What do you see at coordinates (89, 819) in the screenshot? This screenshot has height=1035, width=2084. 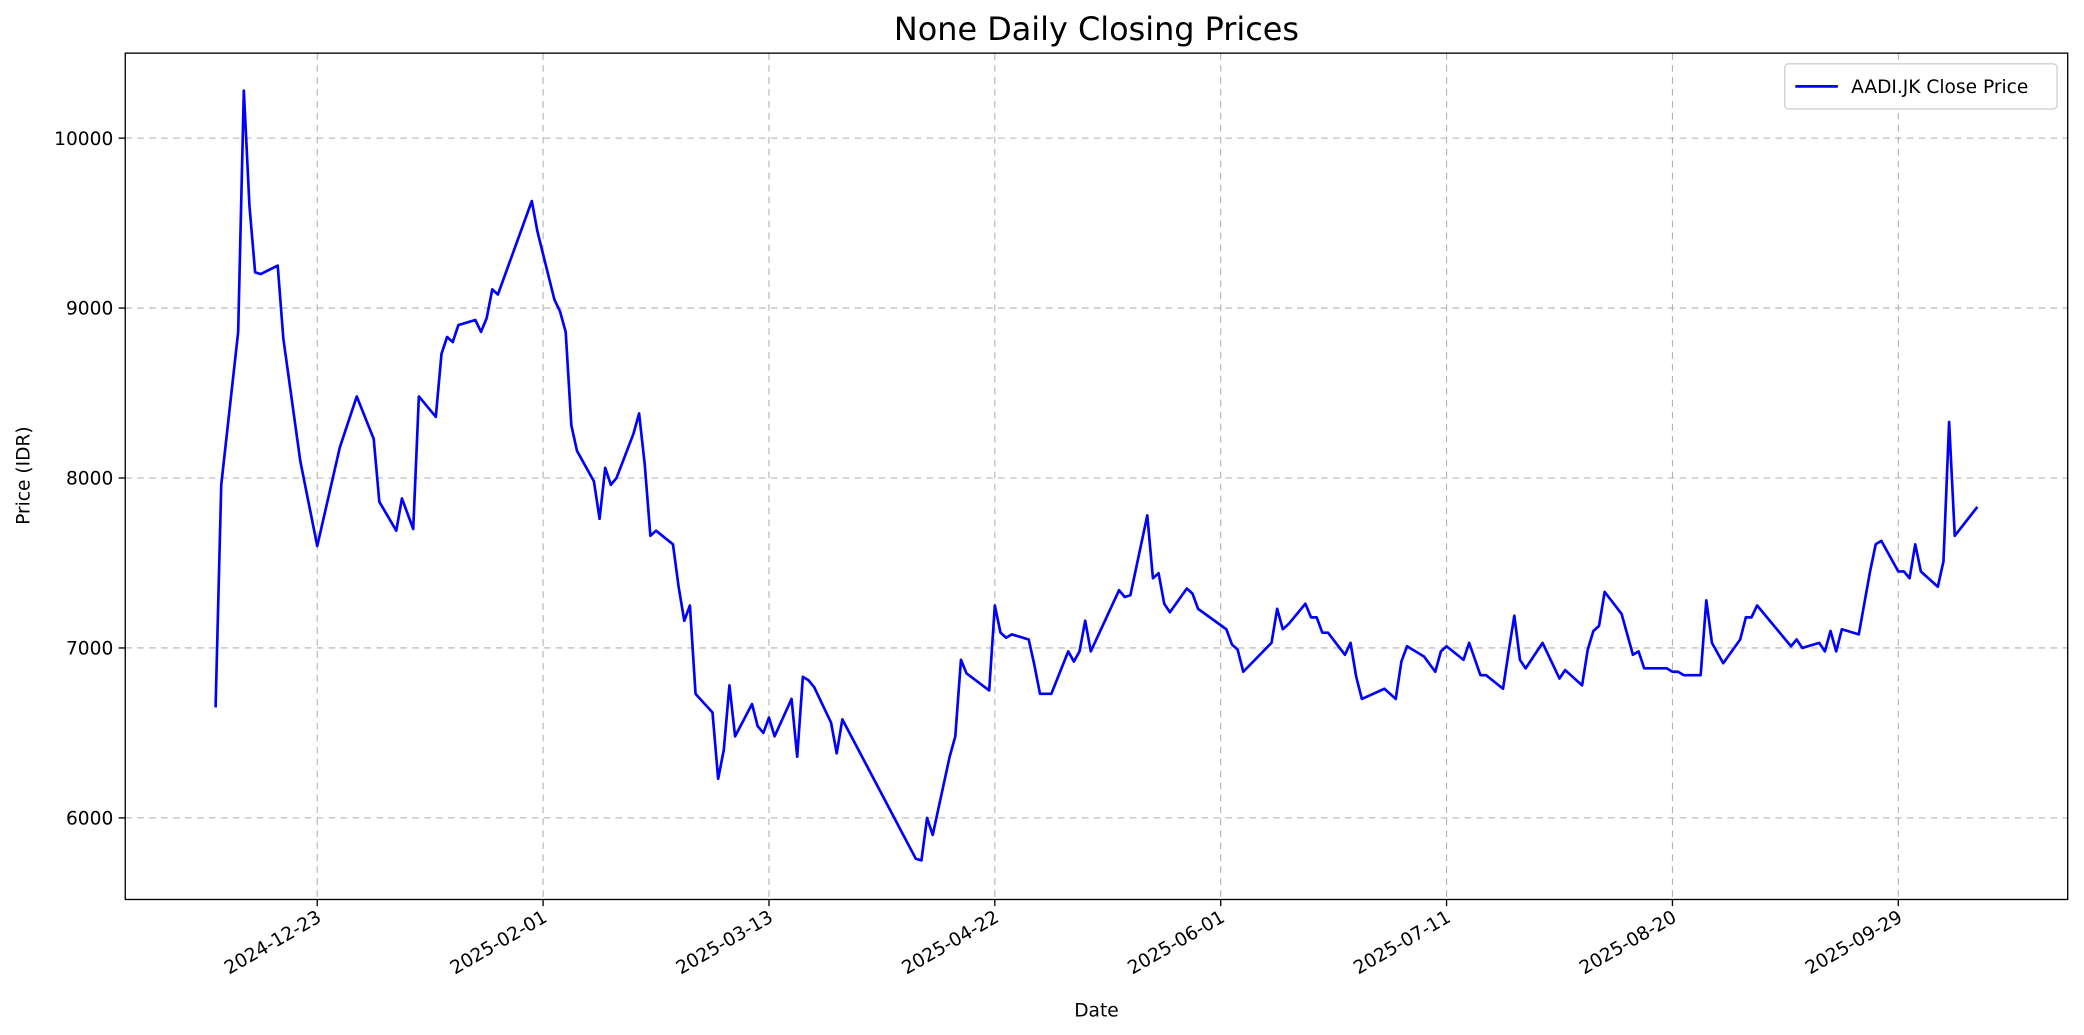 I see `y-tick-label: 6000` at bounding box center [89, 819].